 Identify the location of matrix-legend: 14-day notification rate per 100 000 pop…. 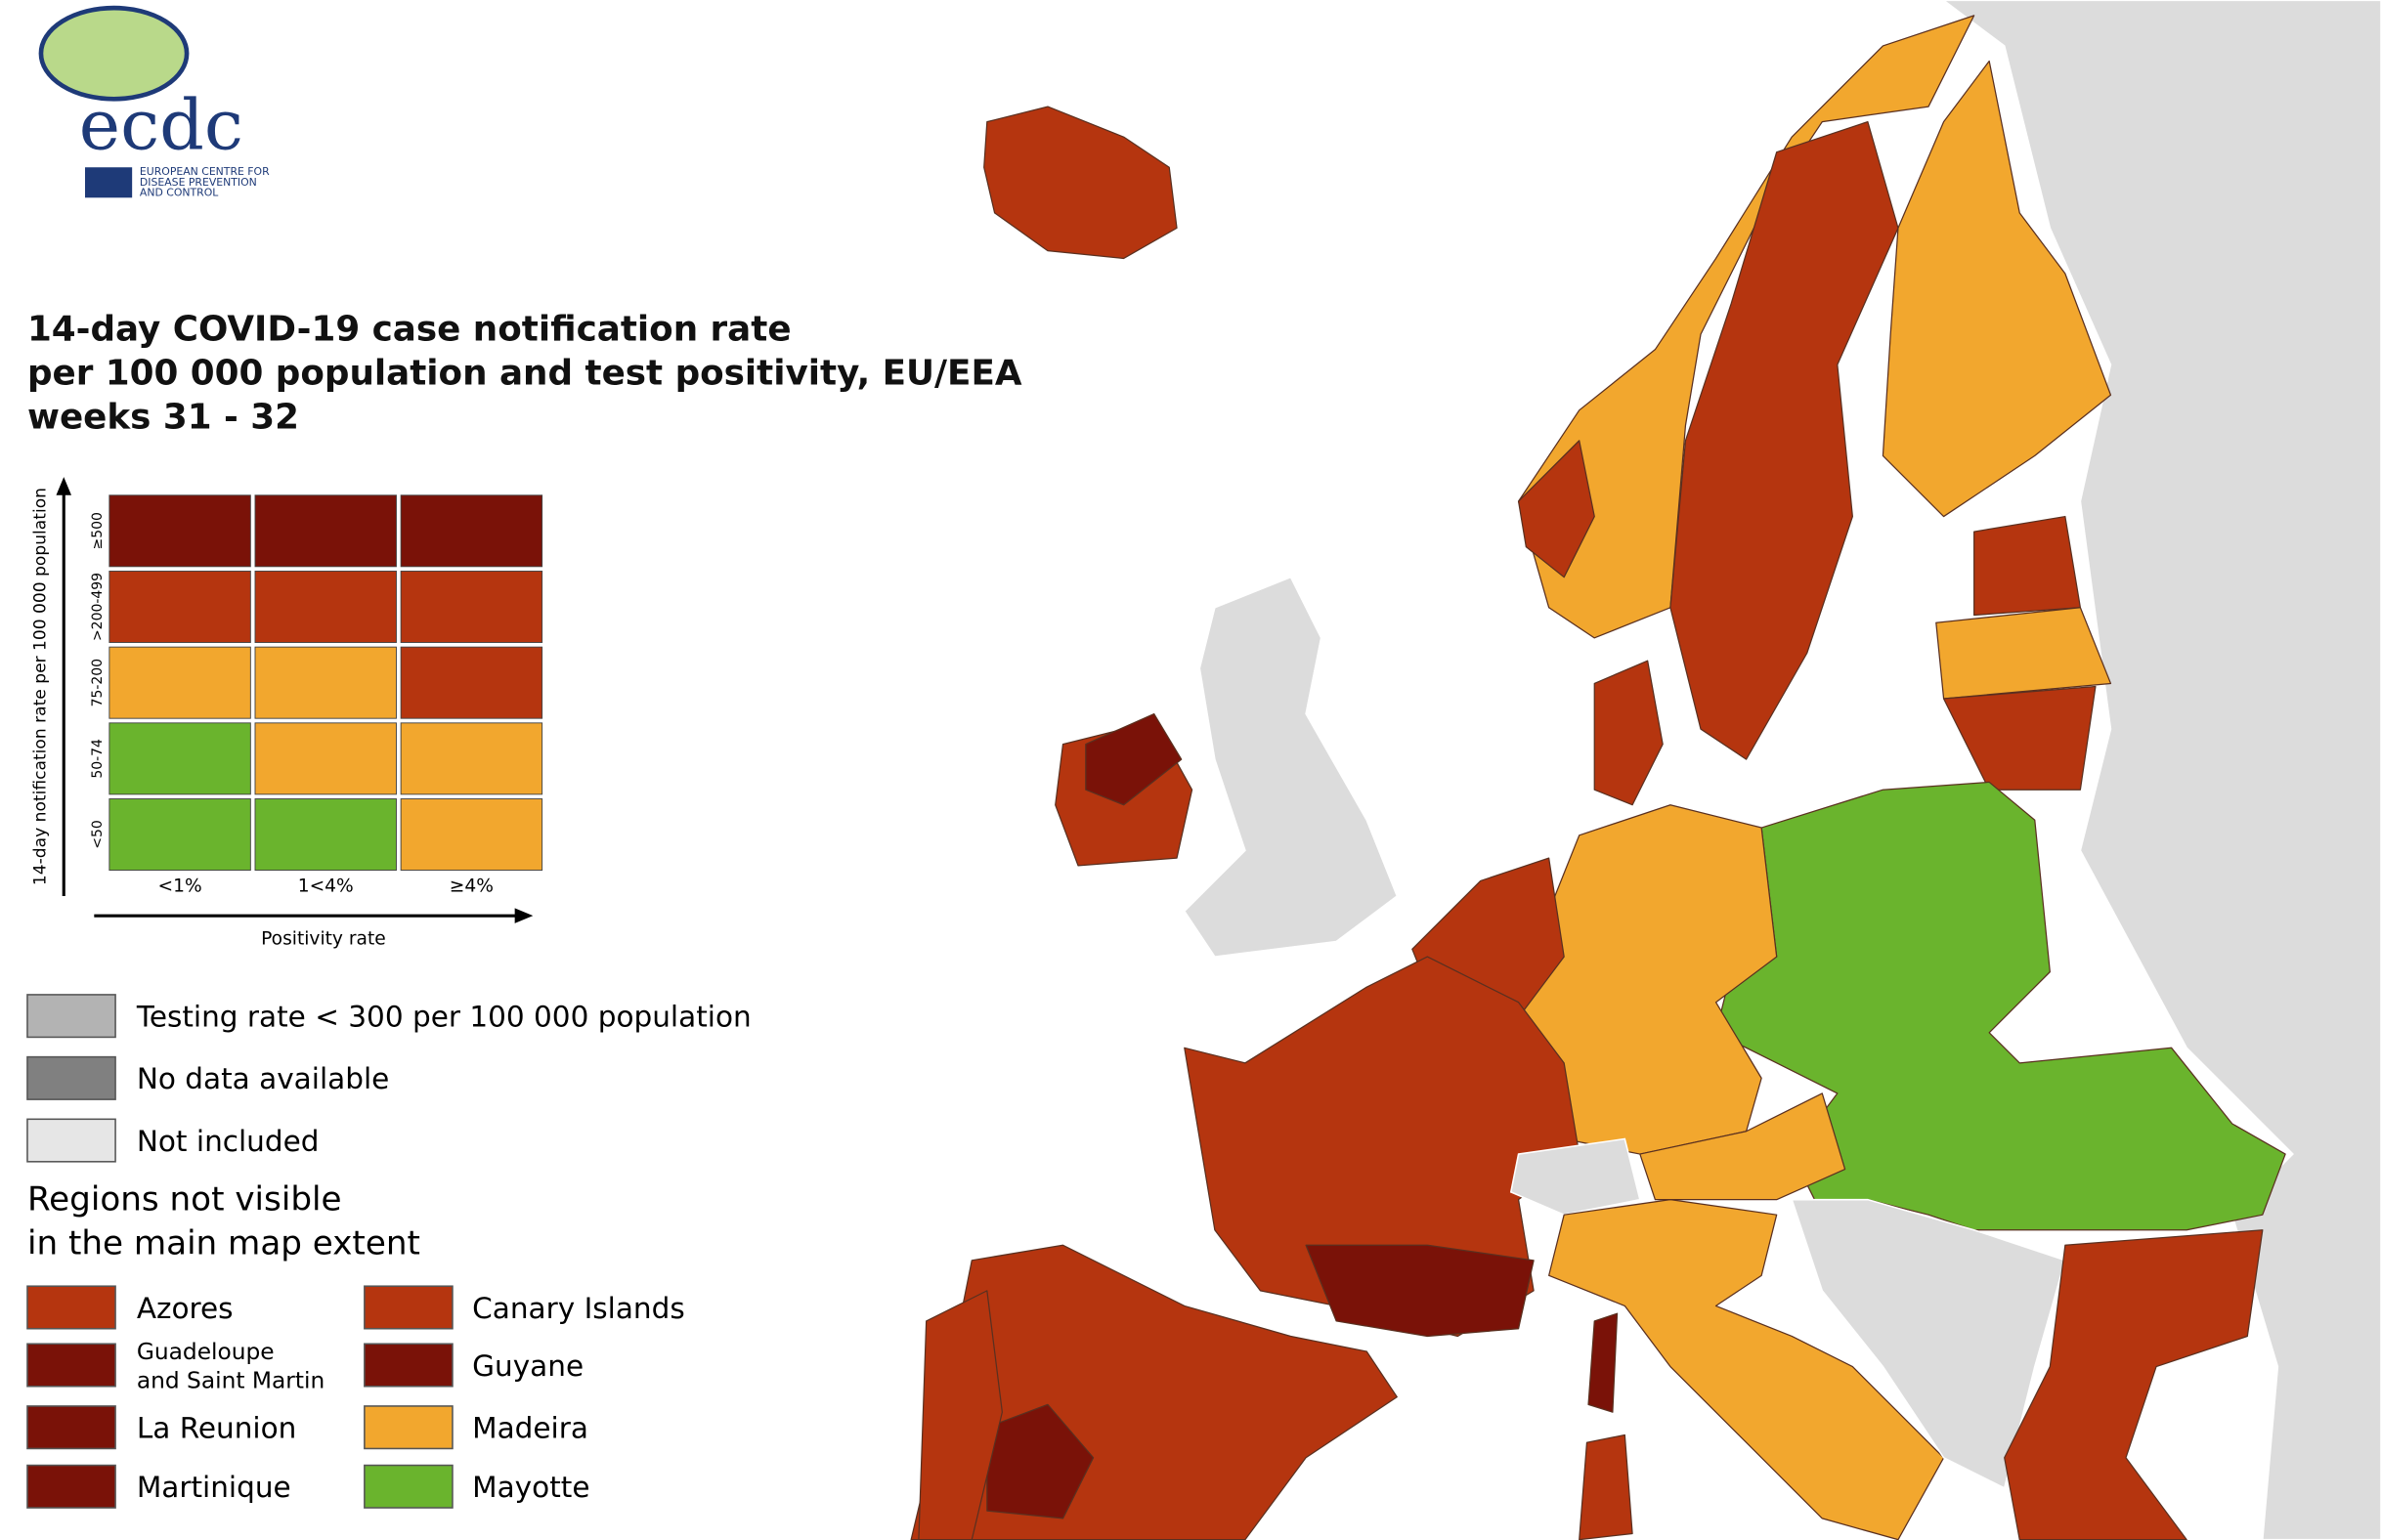
(287, 713).